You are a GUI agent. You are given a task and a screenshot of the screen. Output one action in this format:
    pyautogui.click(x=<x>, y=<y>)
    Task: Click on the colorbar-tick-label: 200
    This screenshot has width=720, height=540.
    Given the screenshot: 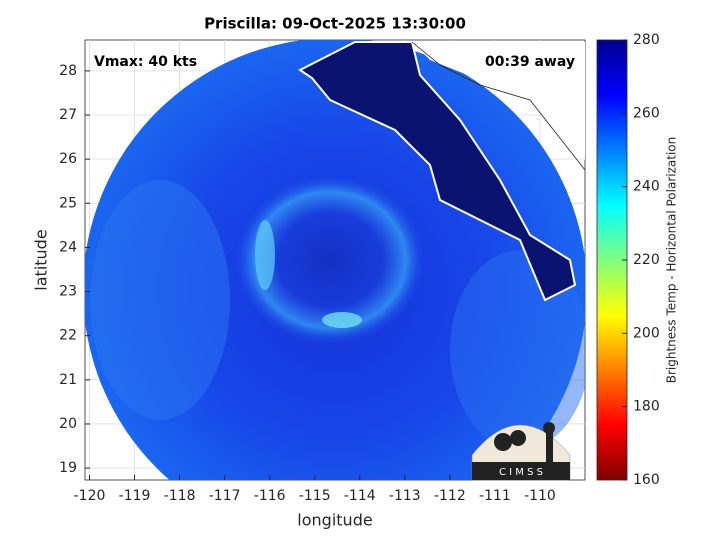 What is the action you would take?
    pyautogui.click(x=646, y=333)
    